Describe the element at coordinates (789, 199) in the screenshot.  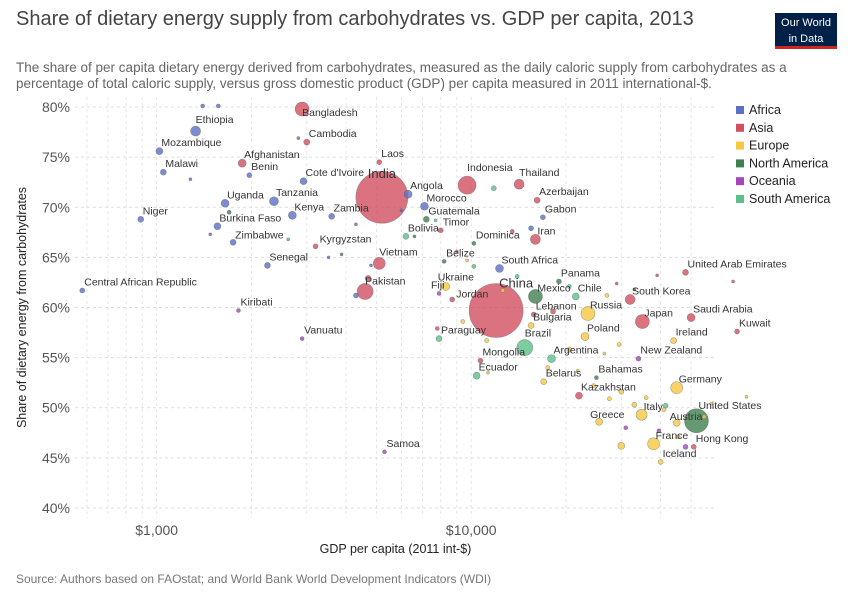
I see `legend-item-label: South America` at that location.